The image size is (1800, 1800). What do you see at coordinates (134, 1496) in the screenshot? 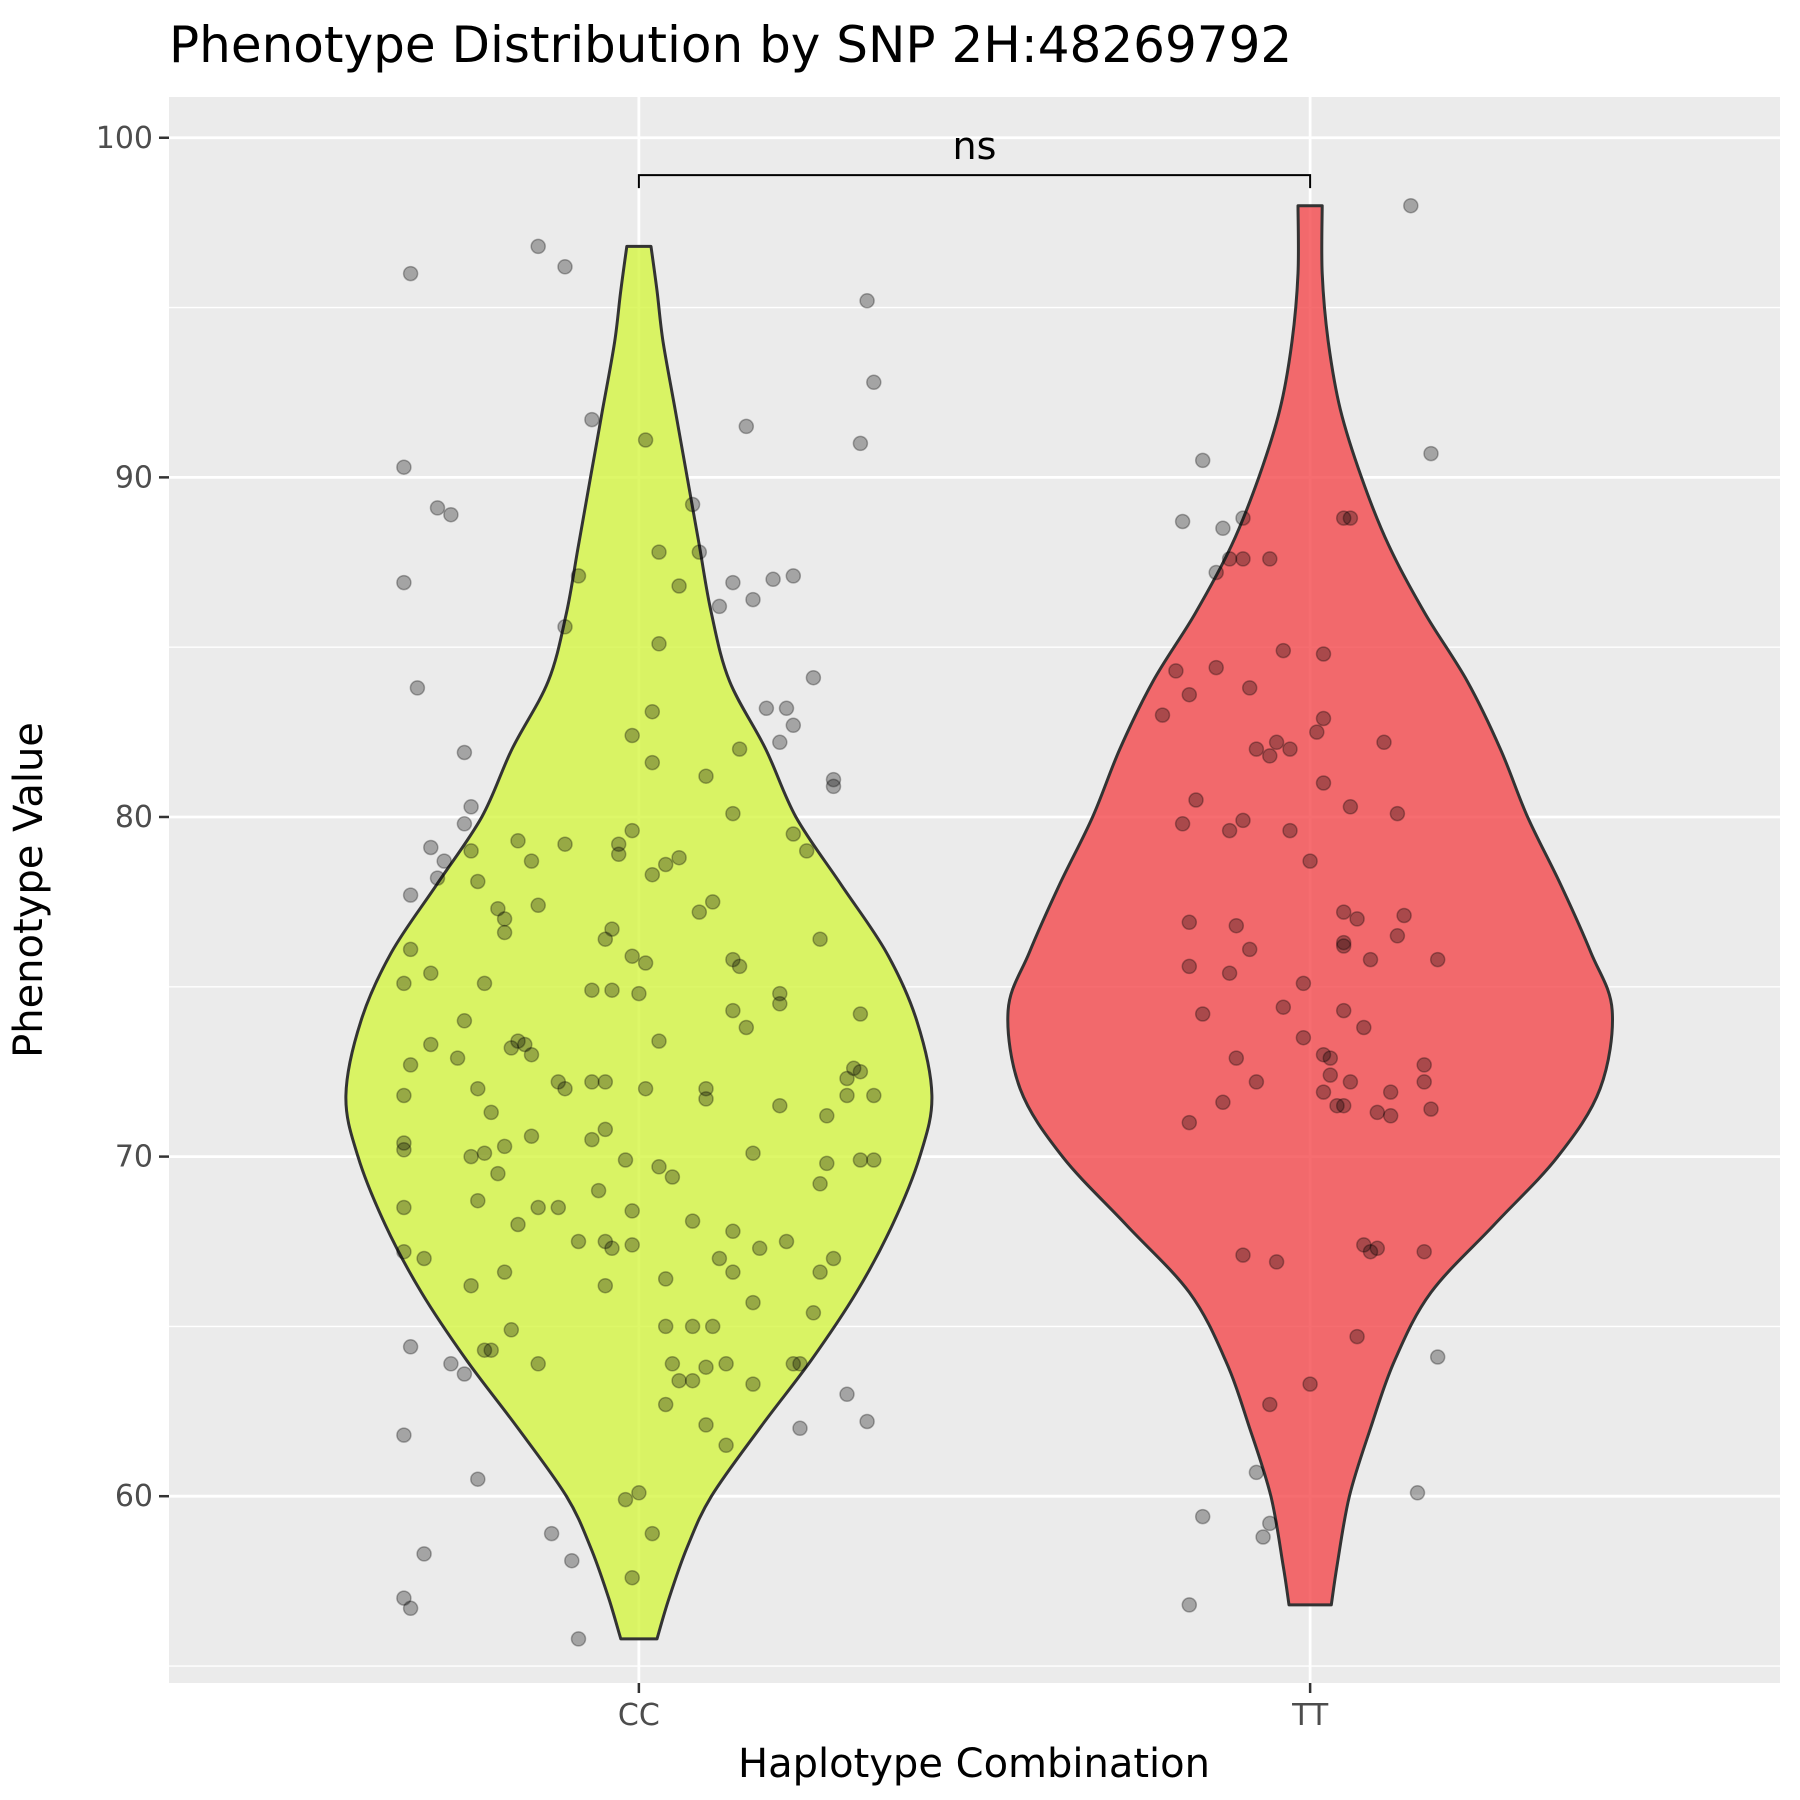
I see `y-tick-label: 60` at bounding box center [134, 1496].